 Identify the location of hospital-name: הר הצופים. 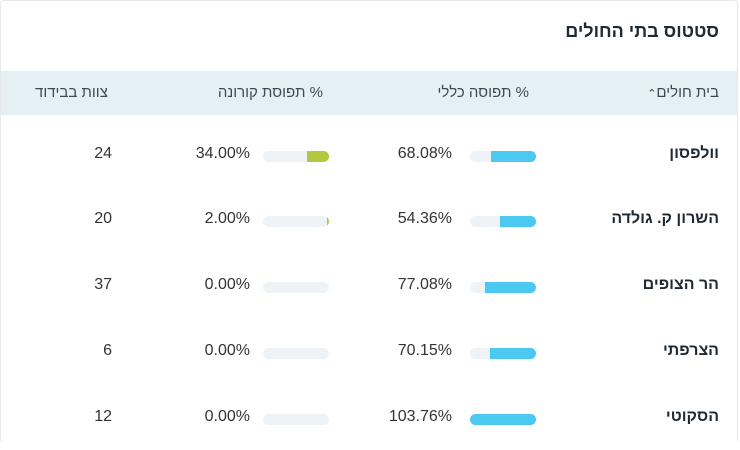
(680, 284).